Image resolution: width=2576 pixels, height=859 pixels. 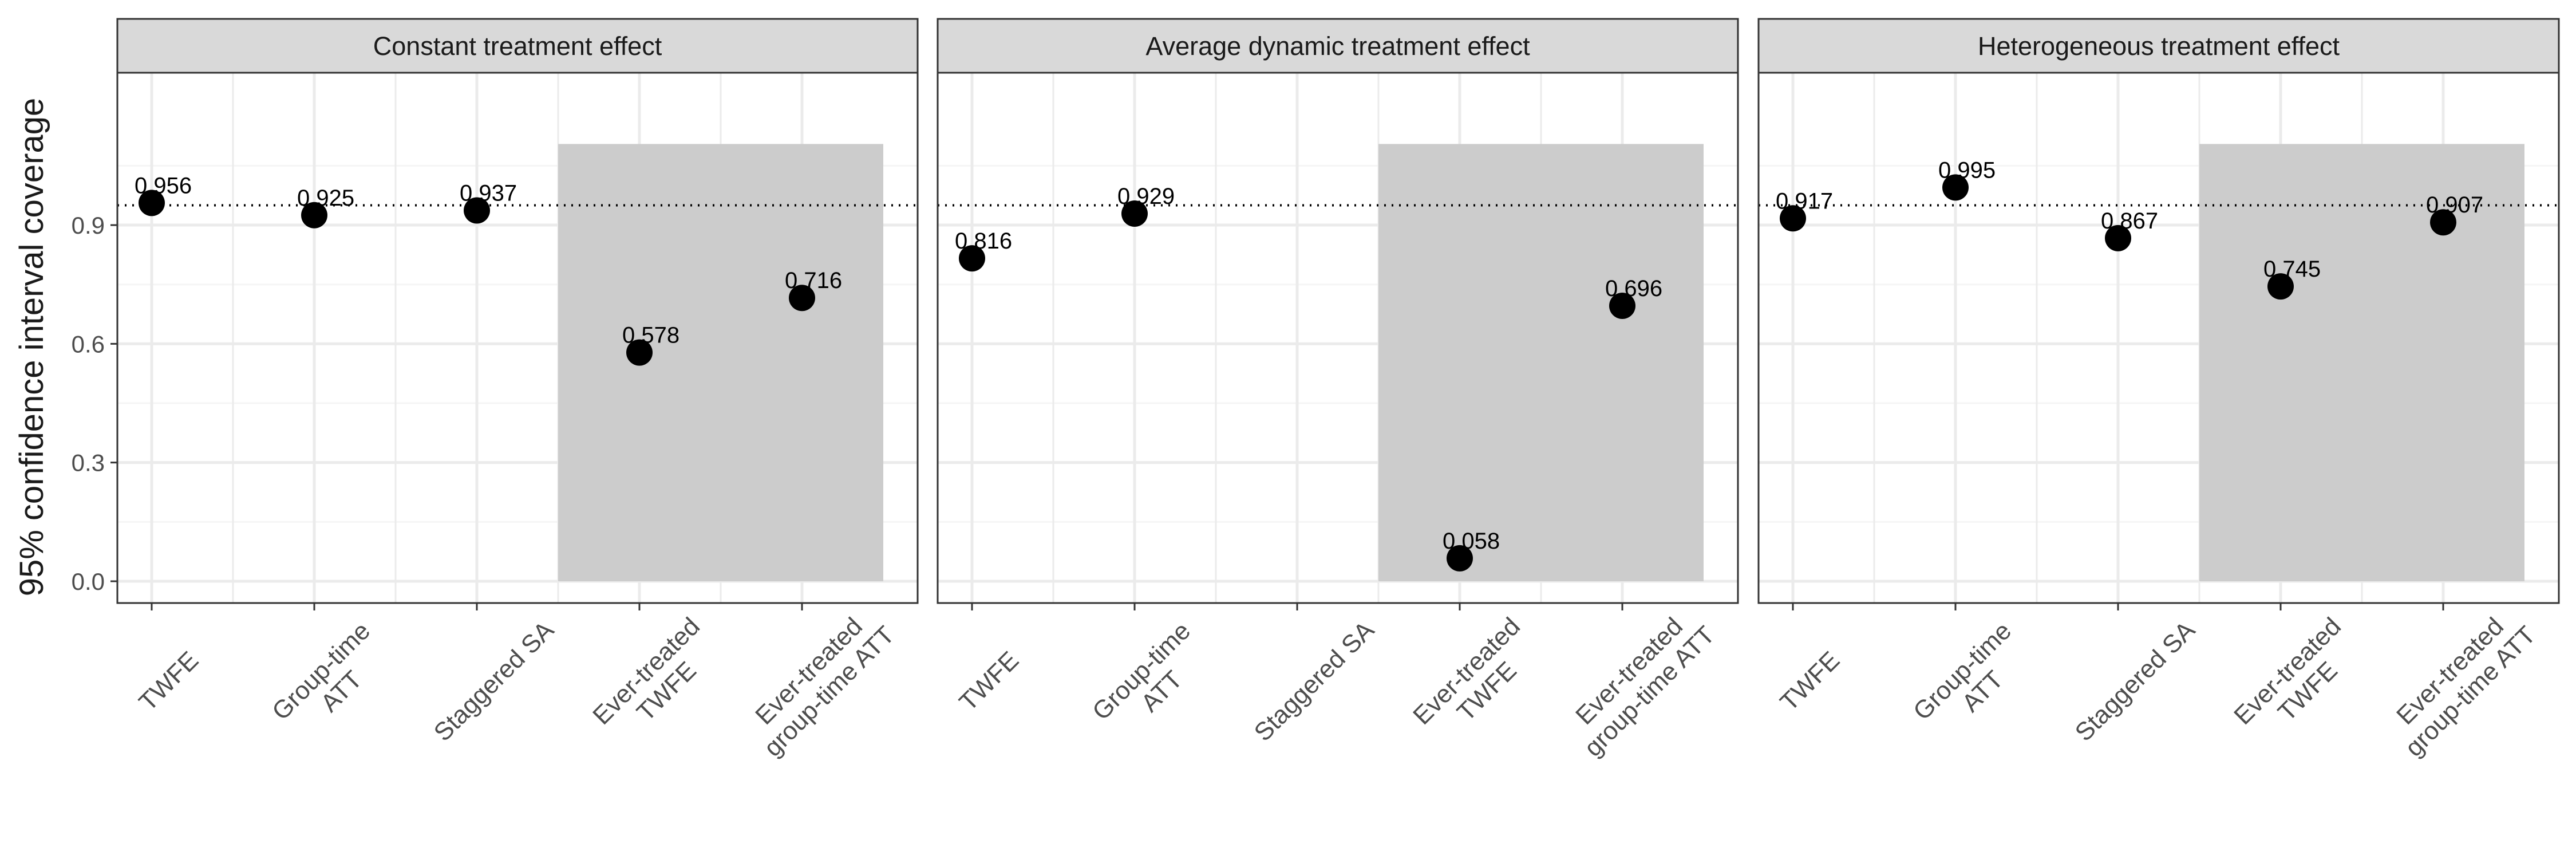 What do you see at coordinates (983, 241) in the screenshot?
I see `data-label: 0.816` at bounding box center [983, 241].